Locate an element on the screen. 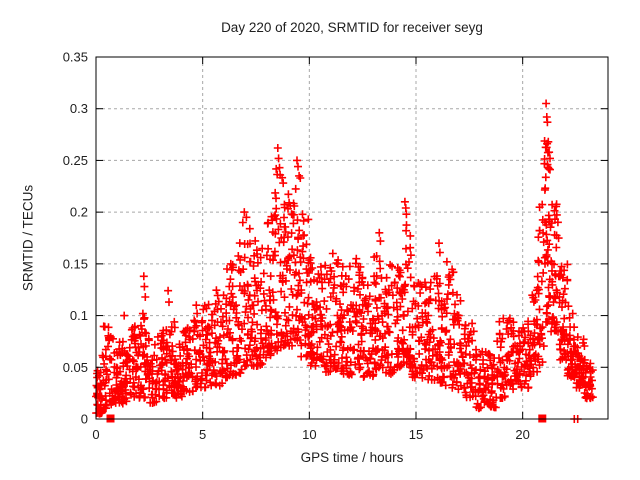  svg-text: 5 is located at coordinates (202, 434).